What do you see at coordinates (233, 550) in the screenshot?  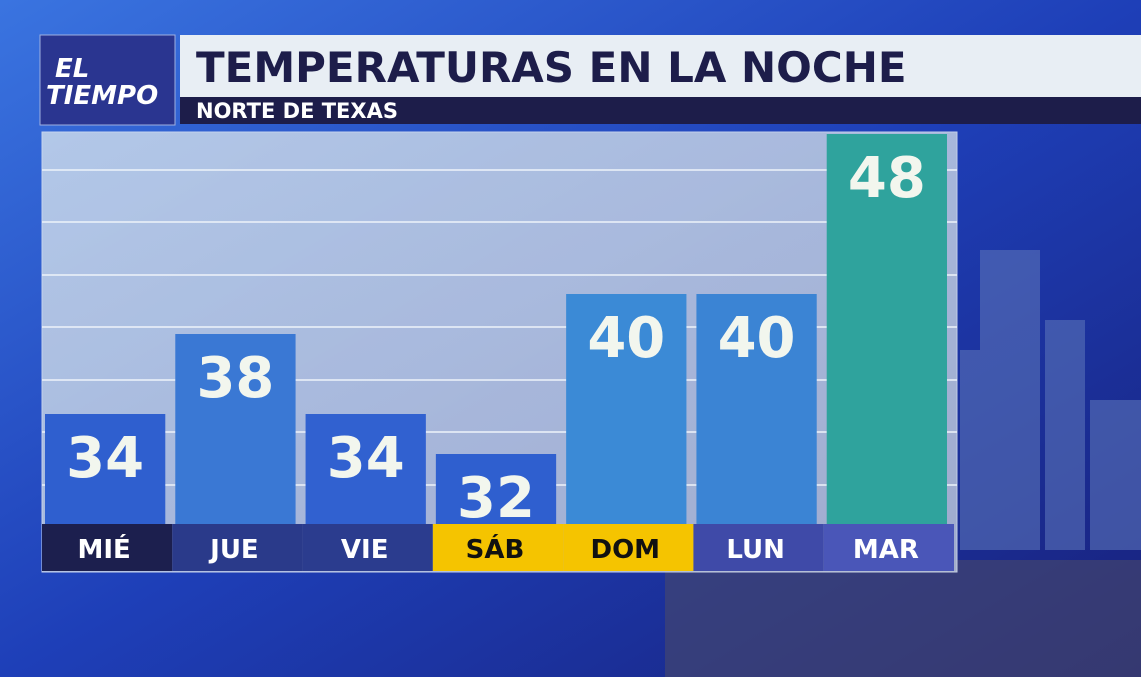 I see `x-tick-label: JUE` at bounding box center [233, 550].